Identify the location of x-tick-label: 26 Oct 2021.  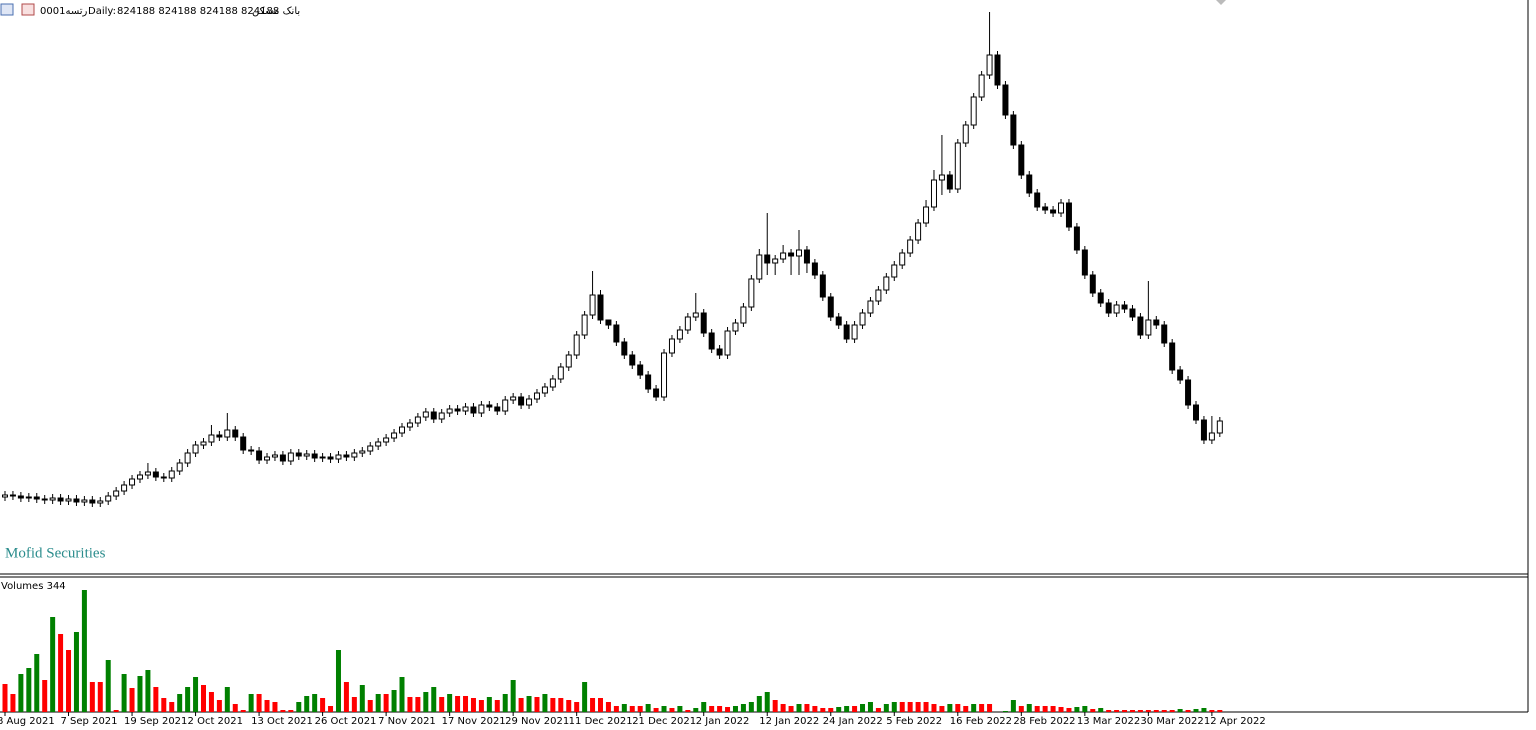
(346, 721).